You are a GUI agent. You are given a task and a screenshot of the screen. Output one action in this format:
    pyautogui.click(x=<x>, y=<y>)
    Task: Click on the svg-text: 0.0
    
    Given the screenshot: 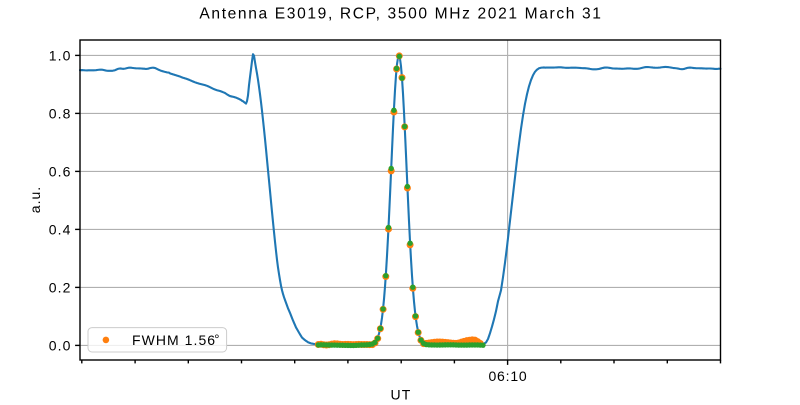 What is the action you would take?
    pyautogui.click(x=60, y=346)
    